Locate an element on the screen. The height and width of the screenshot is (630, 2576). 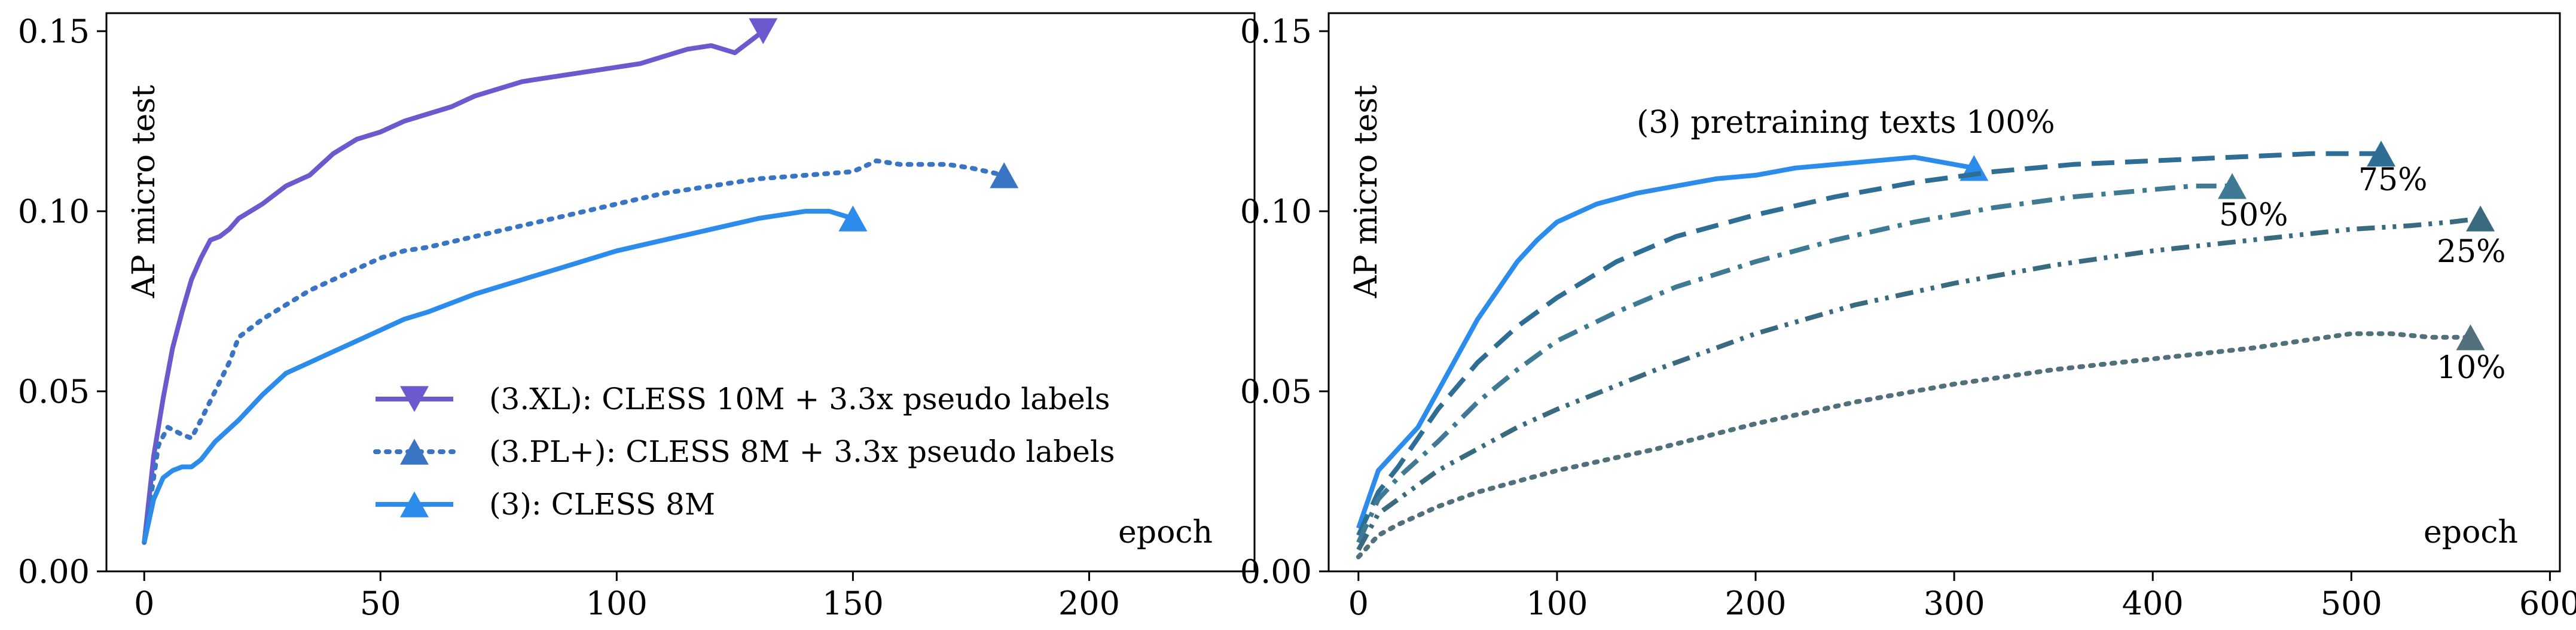
x-tick-label: 600 is located at coordinates (2547, 603).